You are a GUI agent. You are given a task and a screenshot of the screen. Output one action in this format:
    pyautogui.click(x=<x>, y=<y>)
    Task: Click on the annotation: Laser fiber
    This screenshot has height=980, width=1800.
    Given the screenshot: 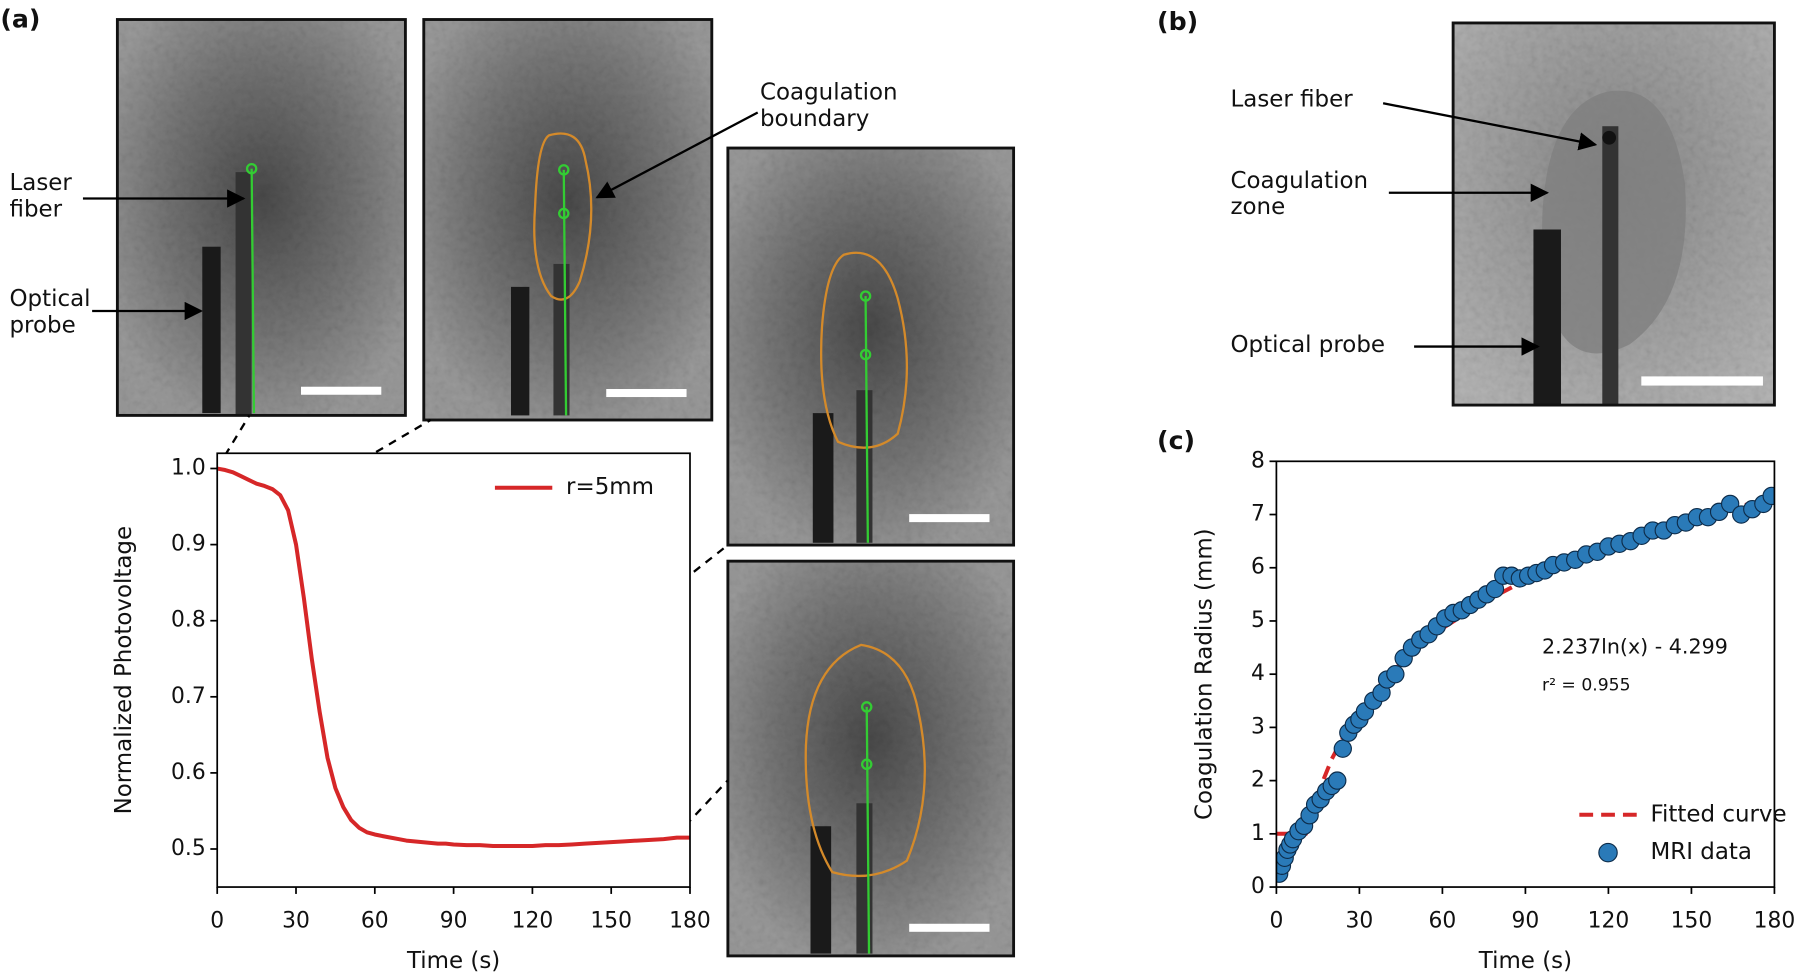 What is the action you would take?
    pyautogui.click(x=1291, y=99)
    